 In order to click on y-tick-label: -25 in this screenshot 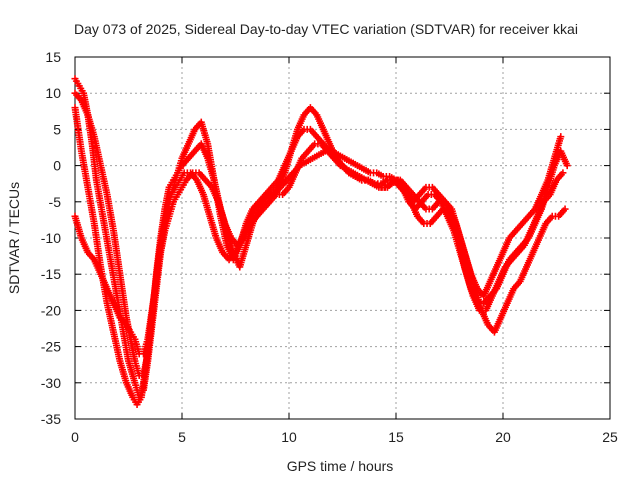, I will do `click(51, 347)`.